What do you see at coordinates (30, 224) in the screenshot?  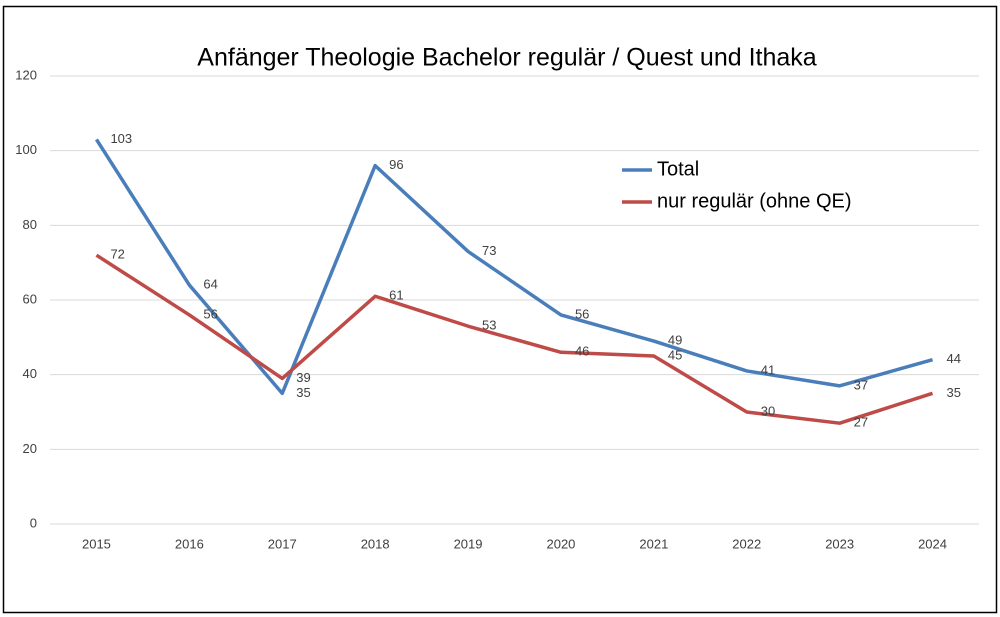 I see `y-tick-label: 80` at bounding box center [30, 224].